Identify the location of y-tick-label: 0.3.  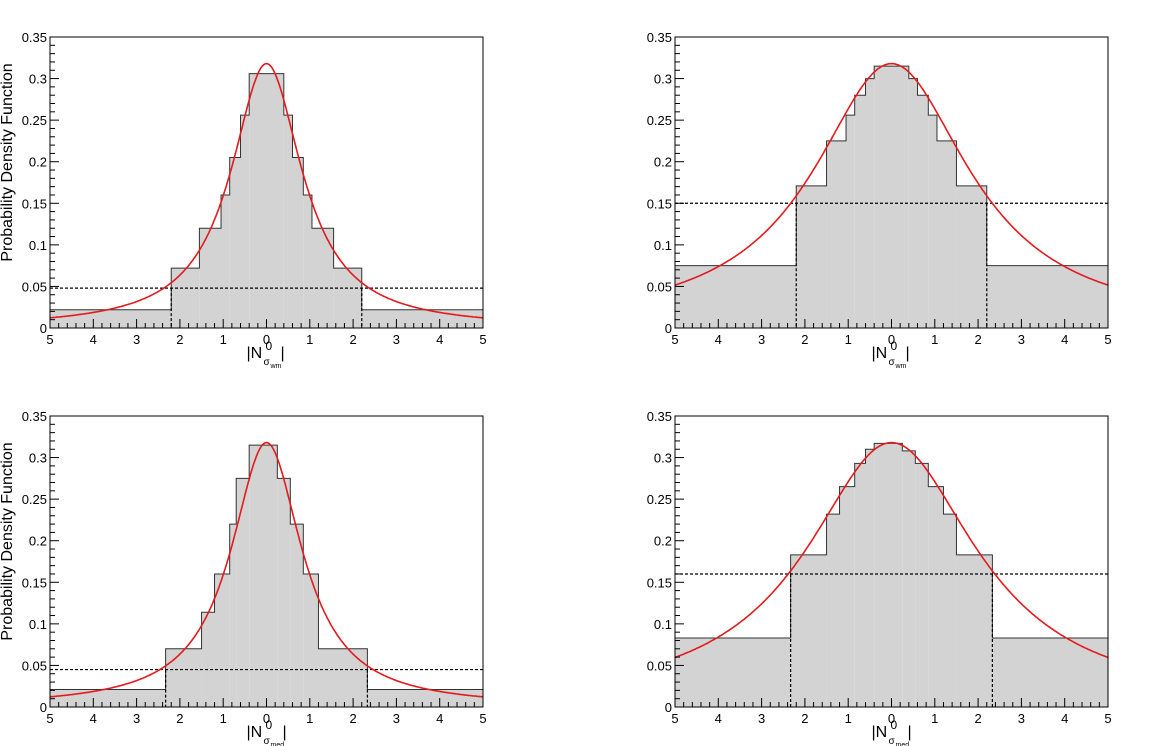
(663, 458).